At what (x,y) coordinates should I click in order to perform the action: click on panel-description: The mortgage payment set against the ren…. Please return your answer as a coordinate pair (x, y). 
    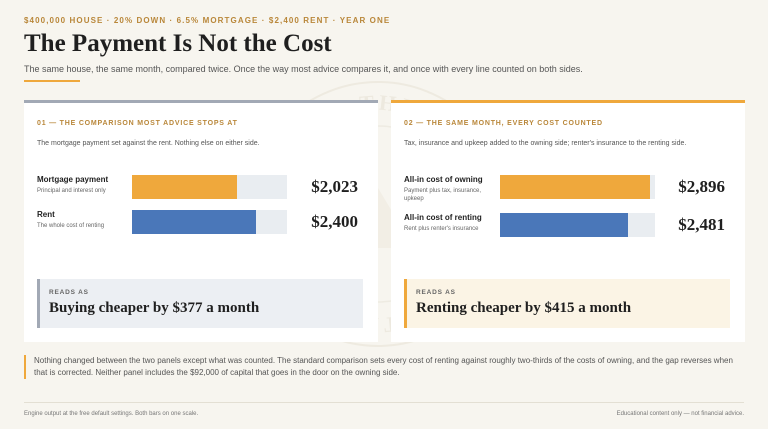
    Looking at the image, I should click on (148, 143).